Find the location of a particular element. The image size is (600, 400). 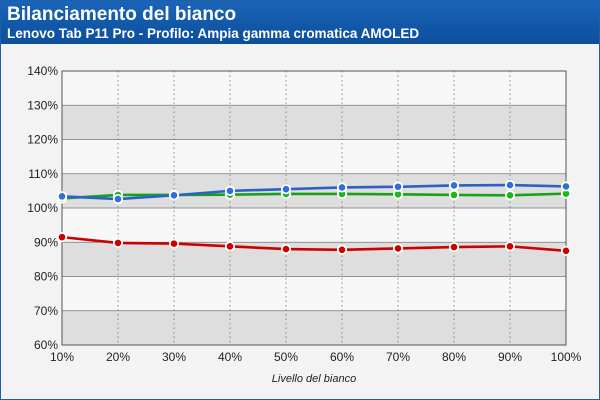

x-tick-label: 30% is located at coordinates (174, 357).